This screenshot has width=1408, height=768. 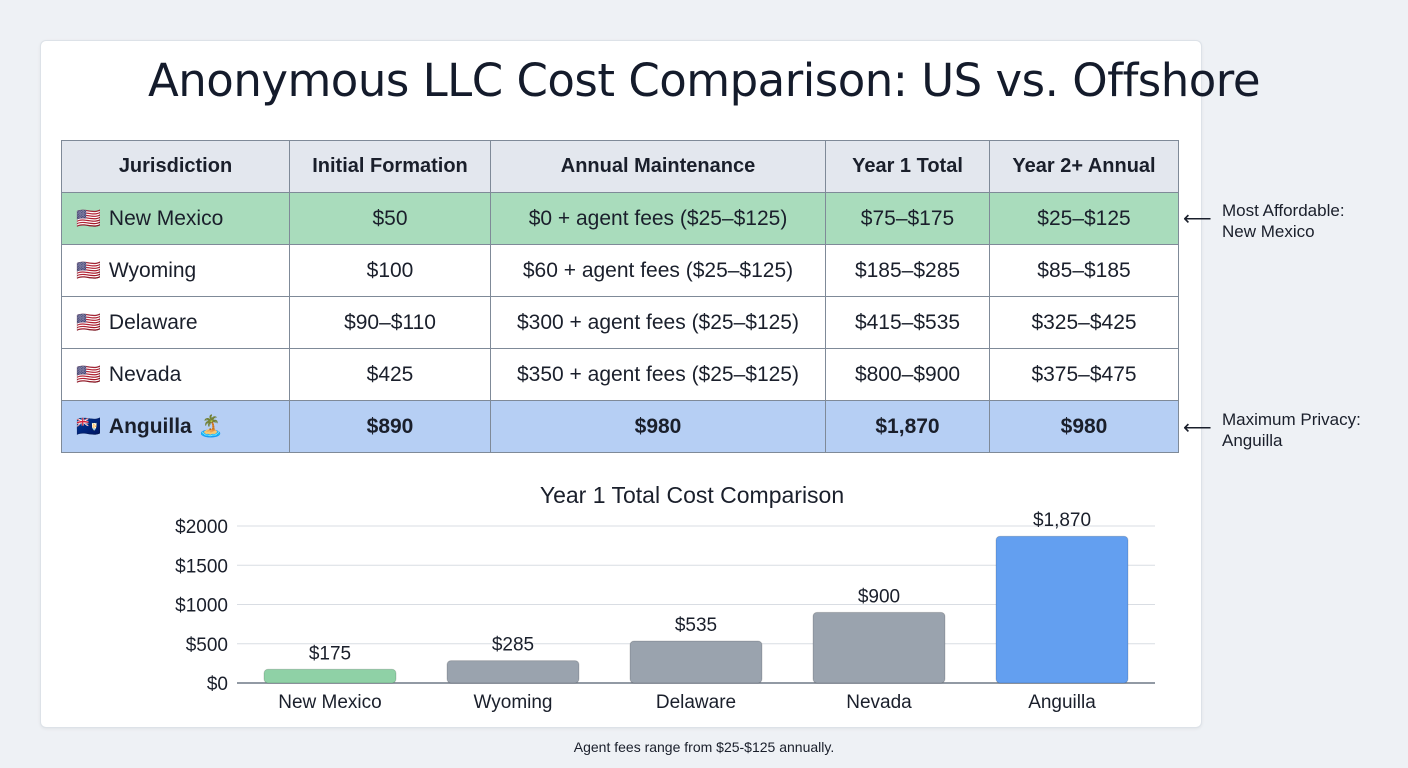 What do you see at coordinates (1062, 520) in the screenshot?
I see `data-label: $1,870` at bounding box center [1062, 520].